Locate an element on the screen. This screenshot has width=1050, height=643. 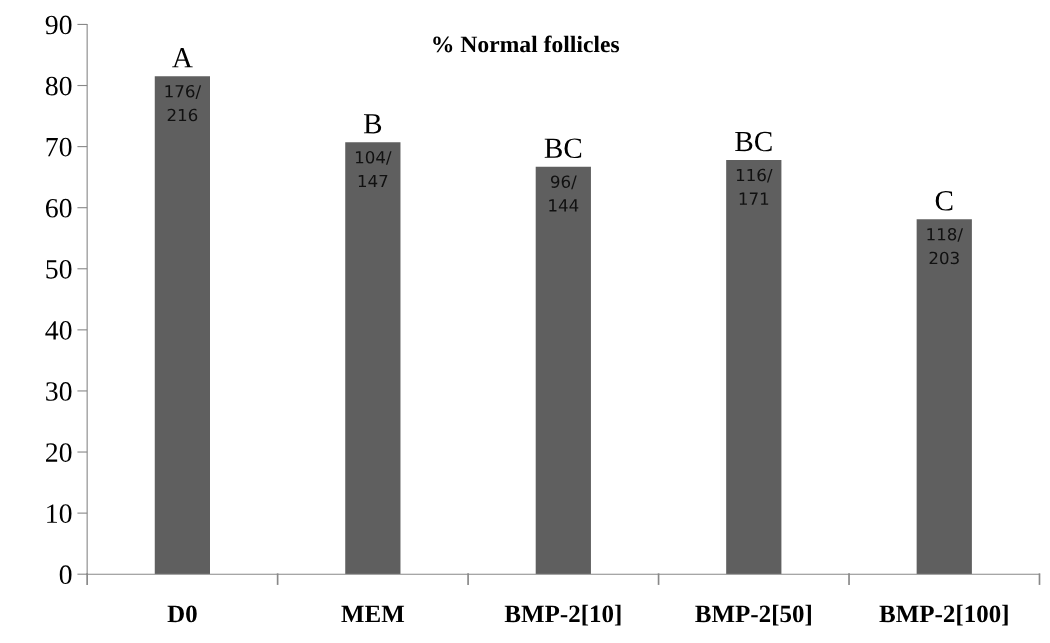
y-tick-label: 10 is located at coordinates (59, 514).